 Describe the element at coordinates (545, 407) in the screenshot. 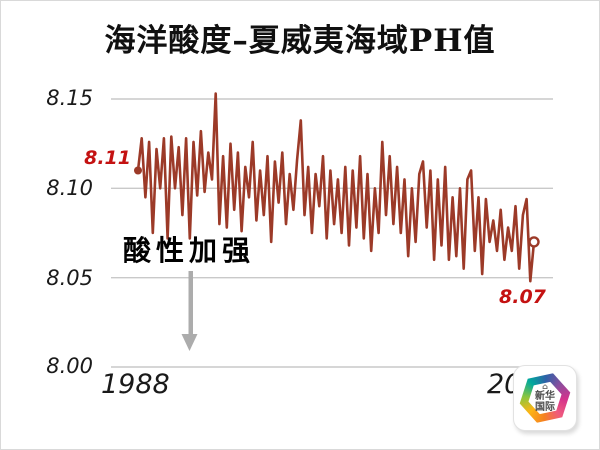

I see `logo-text-line2: 国际` at that location.